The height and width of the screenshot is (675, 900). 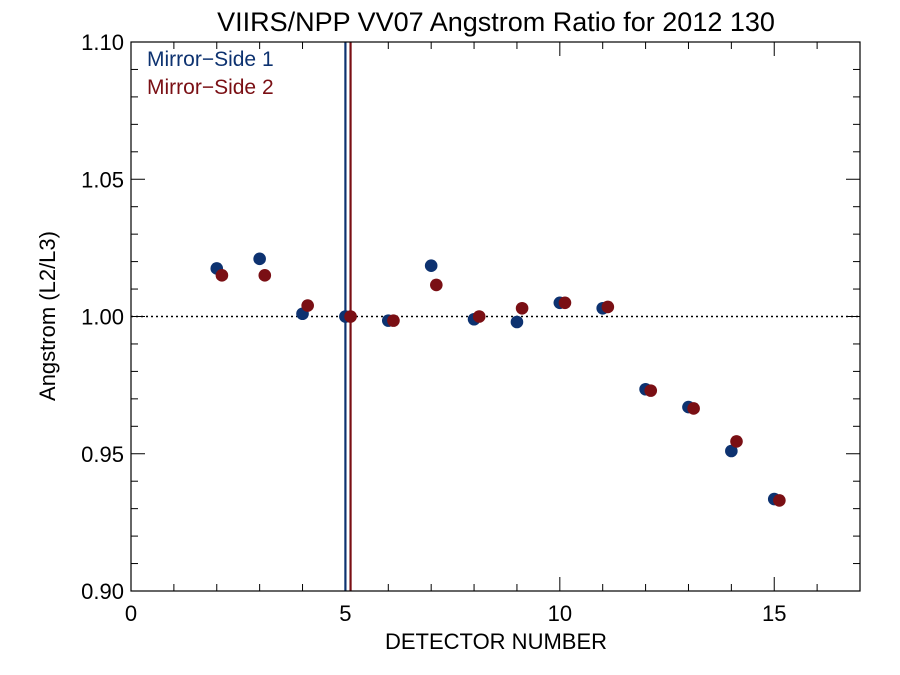 I want to click on legend-entry: Mirror−Side 2, so click(x=210, y=87).